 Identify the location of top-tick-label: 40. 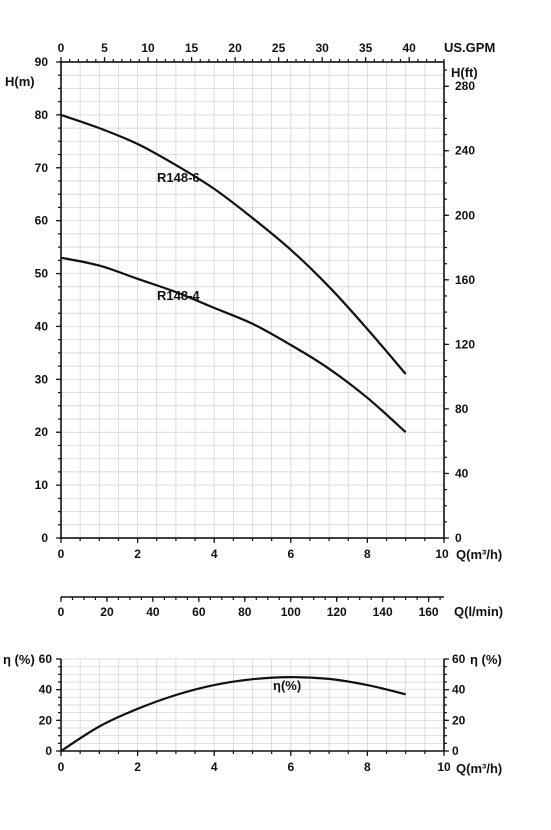
(410, 48).